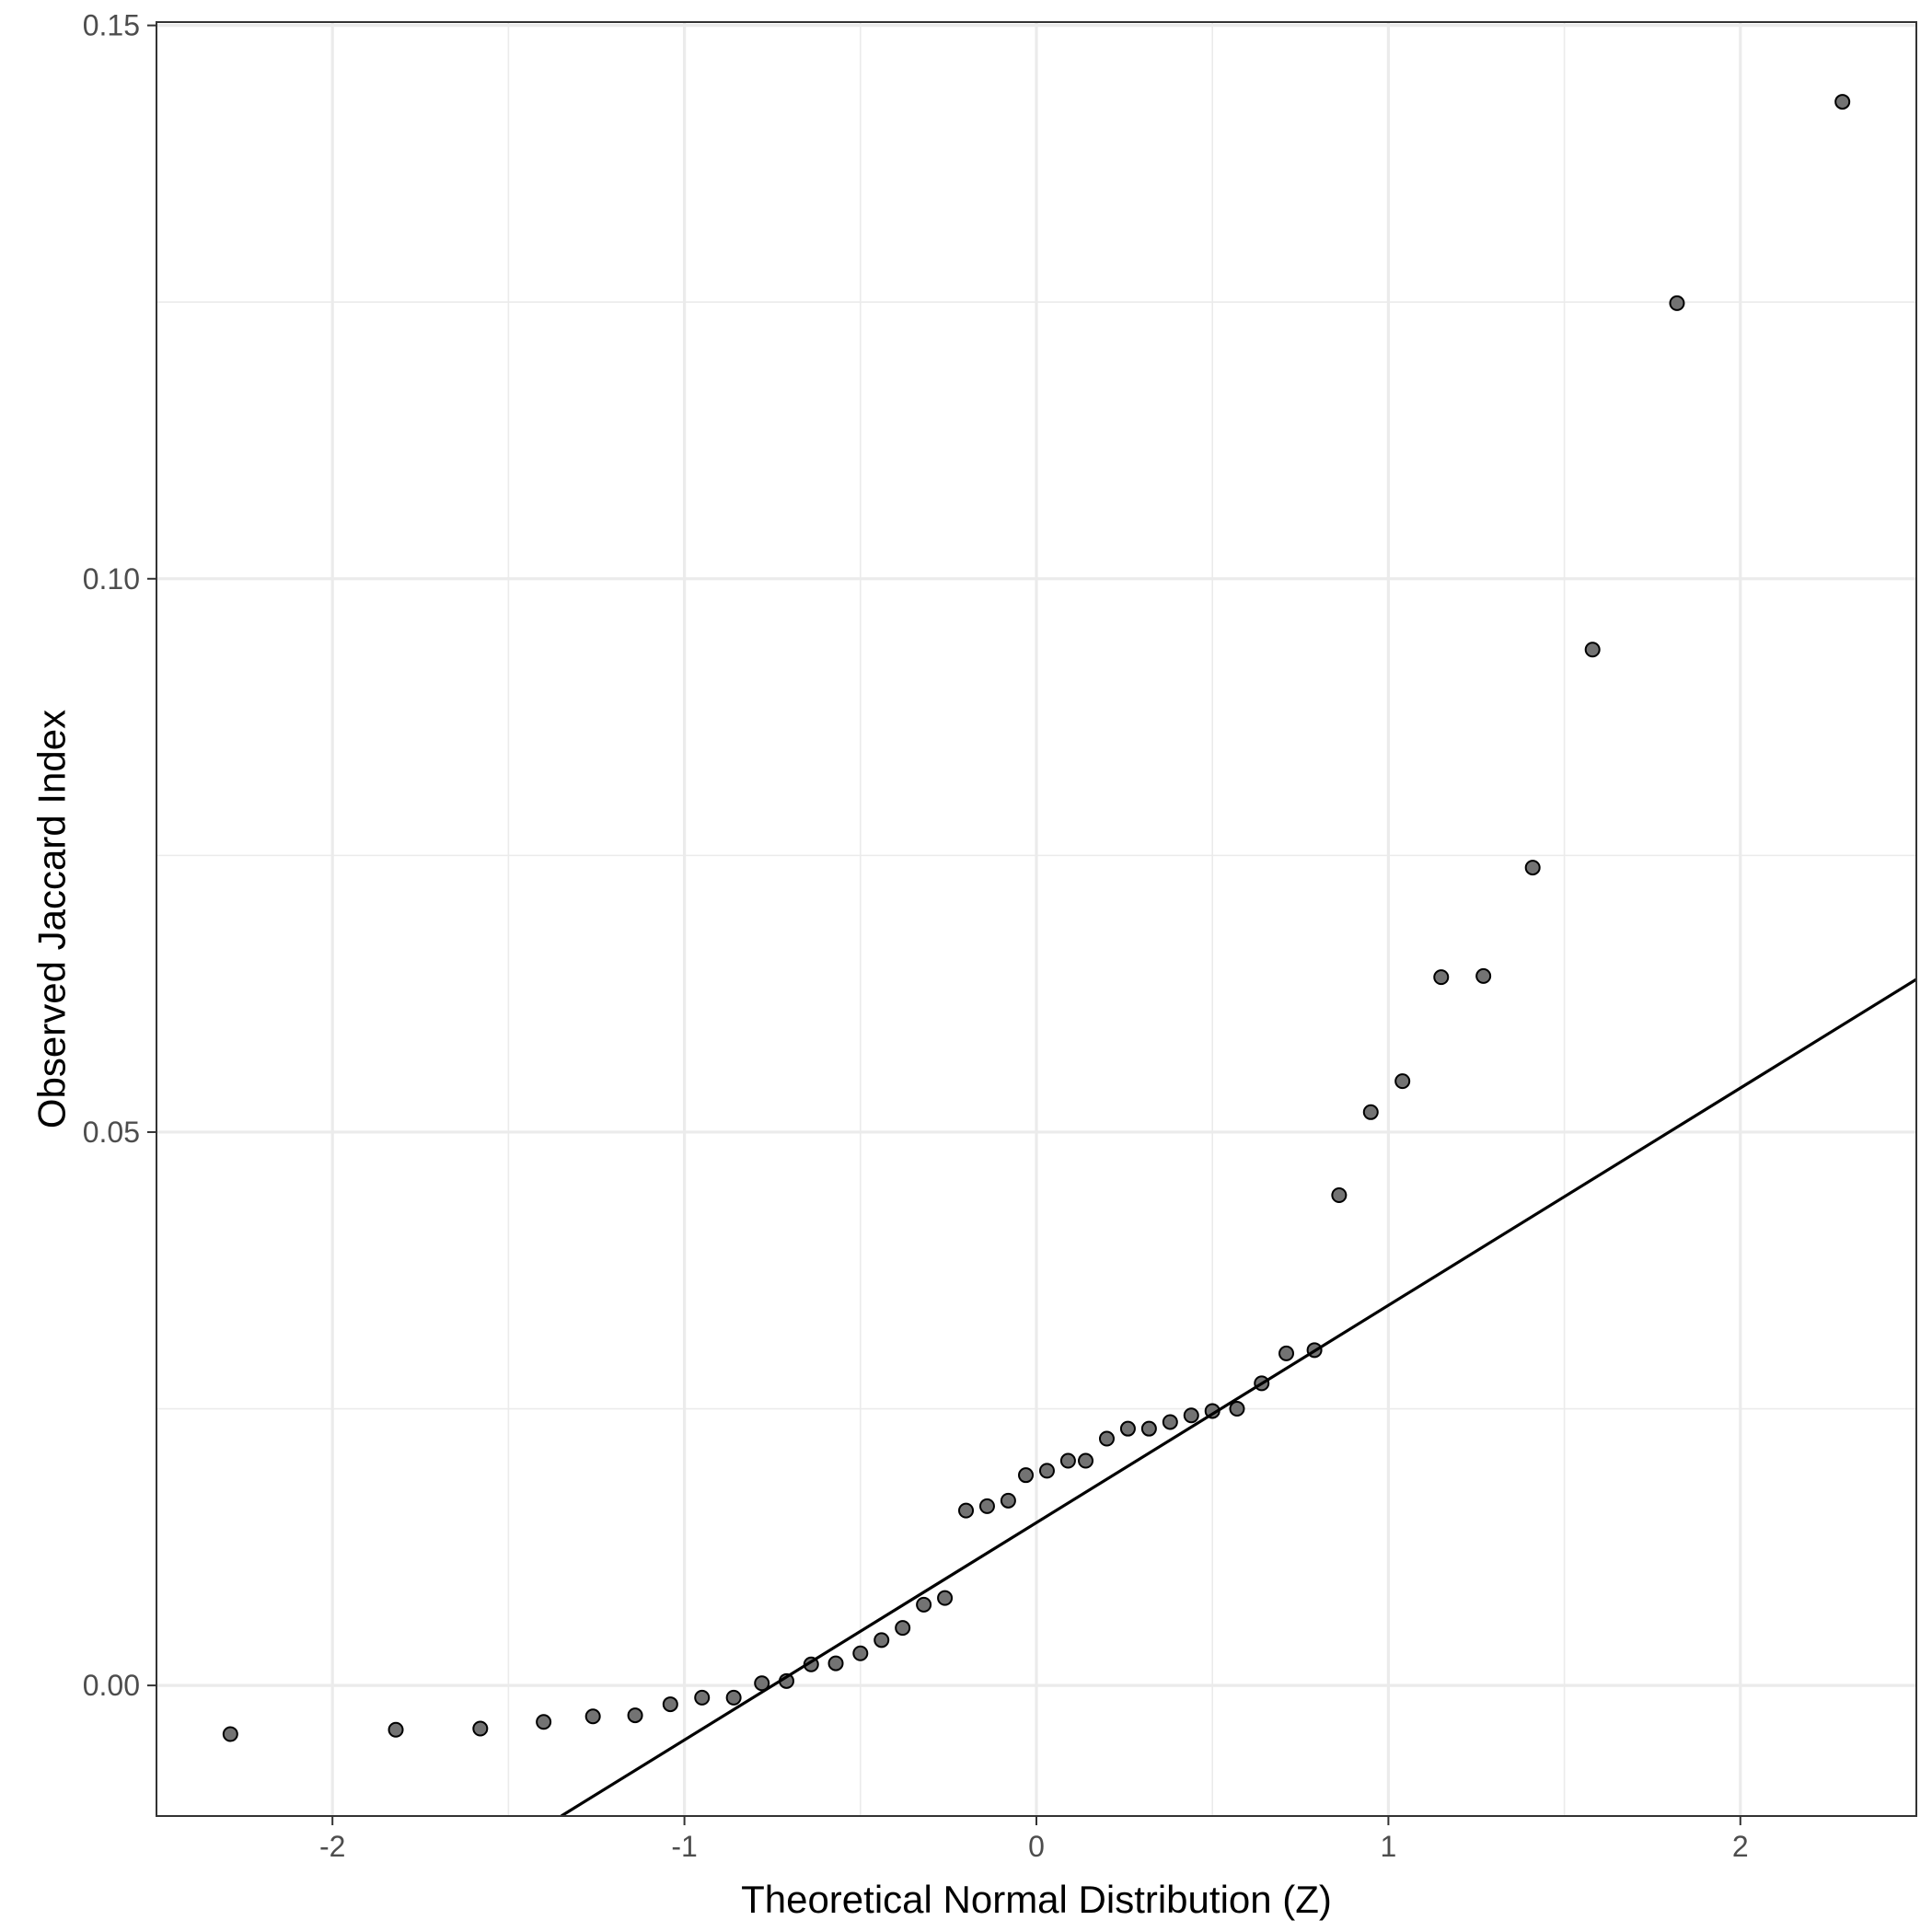  What do you see at coordinates (112, 1132) in the screenshot?
I see `y-tick-label: 0.05` at bounding box center [112, 1132].